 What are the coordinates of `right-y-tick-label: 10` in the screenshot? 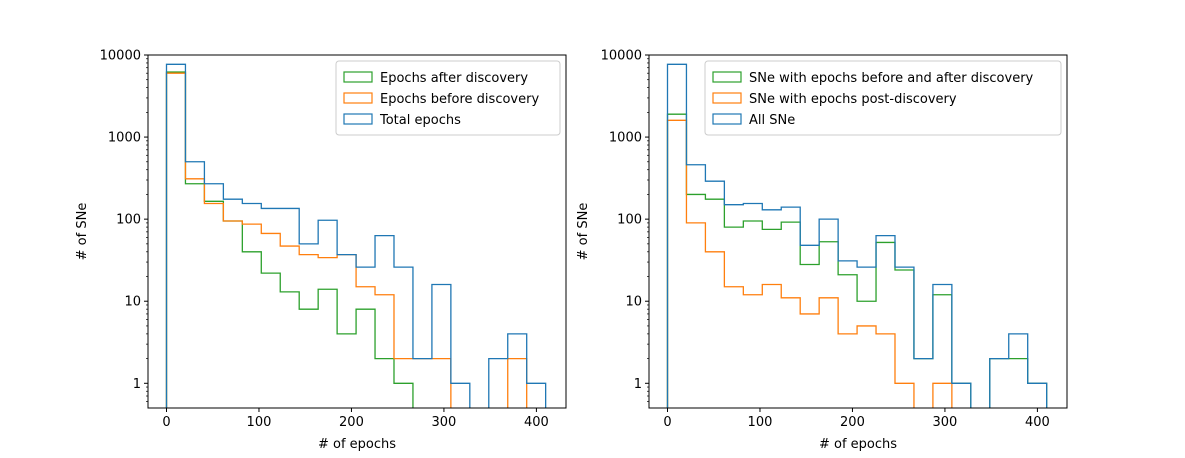 It's located at (633, 302).